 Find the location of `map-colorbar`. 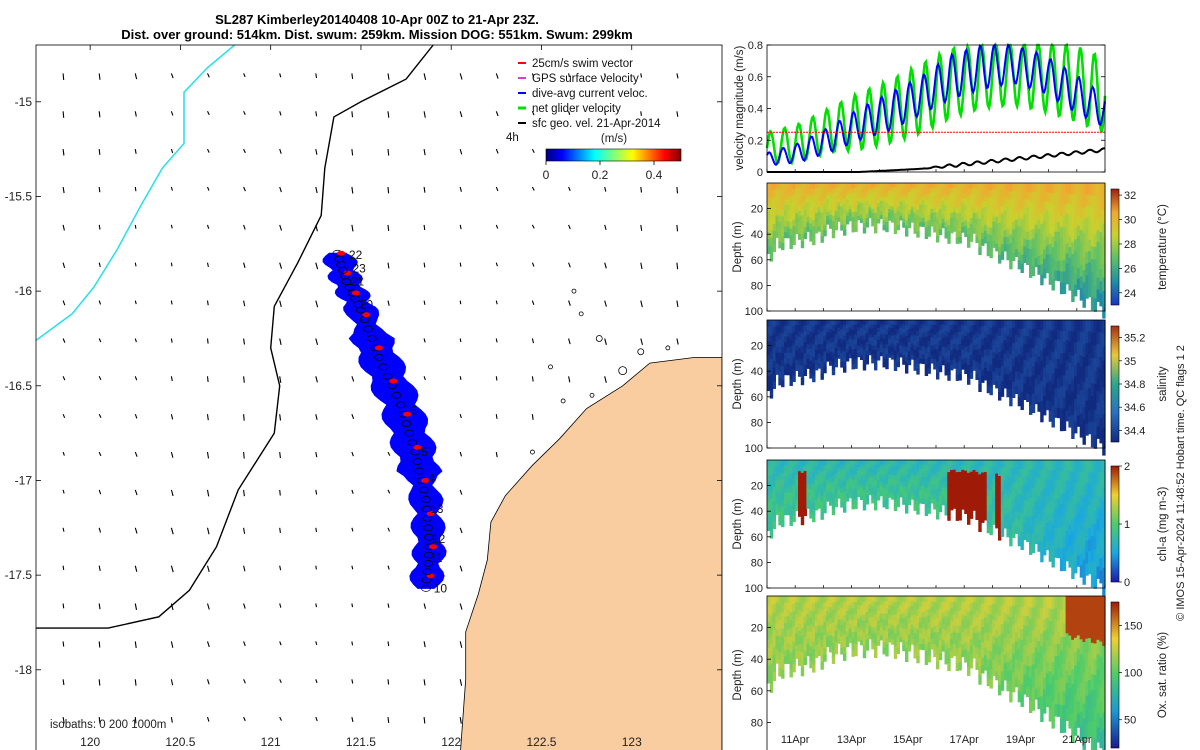

map-colorbar is located at coordinates (613, 155).